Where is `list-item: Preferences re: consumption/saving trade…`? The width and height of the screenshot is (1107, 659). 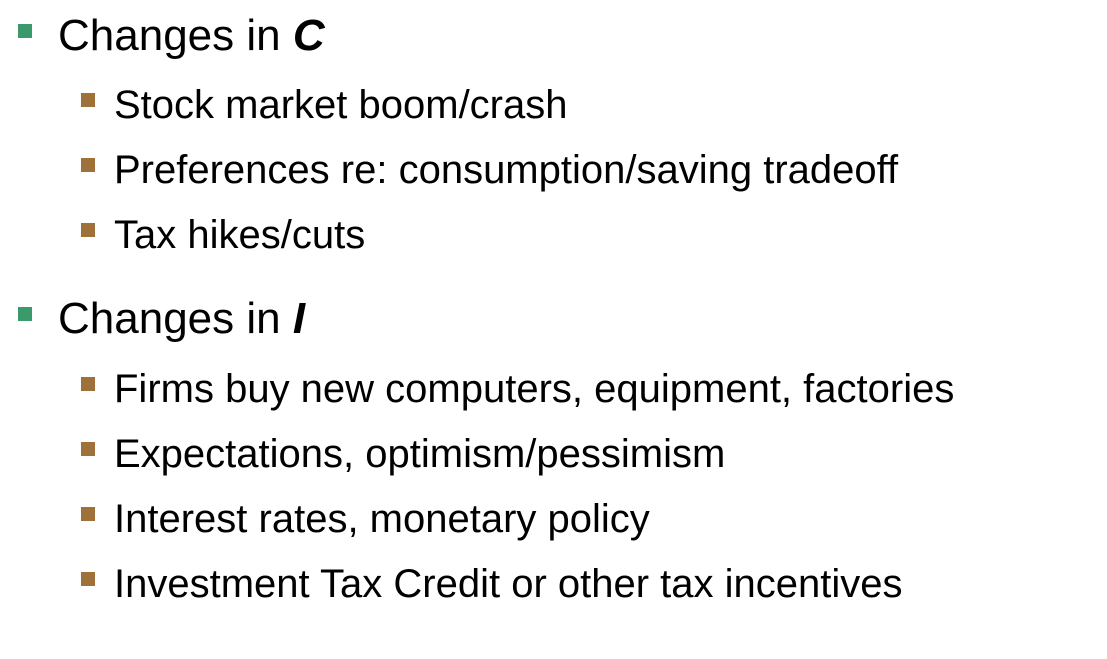 list-item: Preferences re: consumption/saving trade… is located at coordinates (506, 170).